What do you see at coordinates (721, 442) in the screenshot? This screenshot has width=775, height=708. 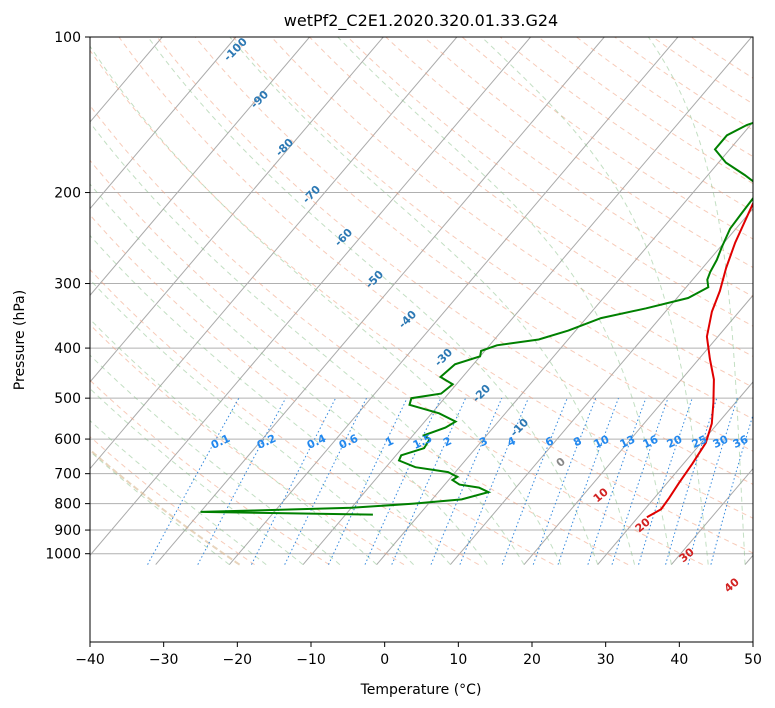 I see `mixing-ratio-label: 30` at bounding box center [721, 442].